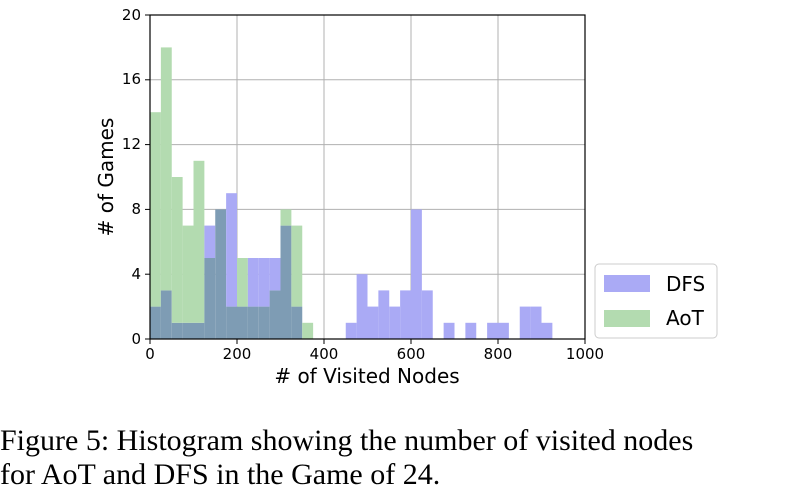 The height and width of the screenshot is (499, 812). What do you see at coordinates (131, 15) in the screenshot?
I see `y-tick-label: 20` at bounding box center [131, 15].